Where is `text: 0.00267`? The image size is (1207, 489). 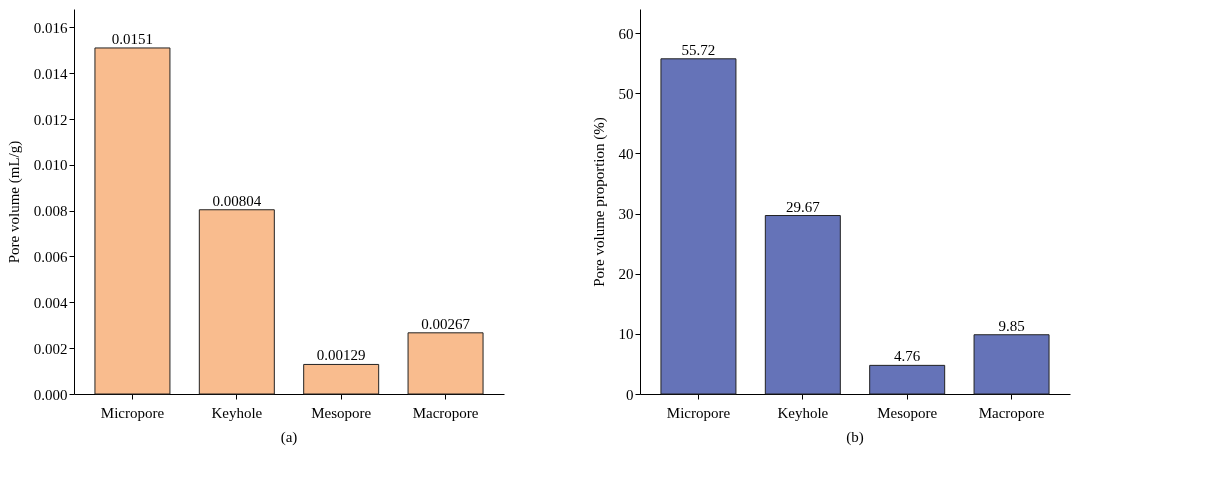
text: 0.00267 is located at coordinates (445, 323).